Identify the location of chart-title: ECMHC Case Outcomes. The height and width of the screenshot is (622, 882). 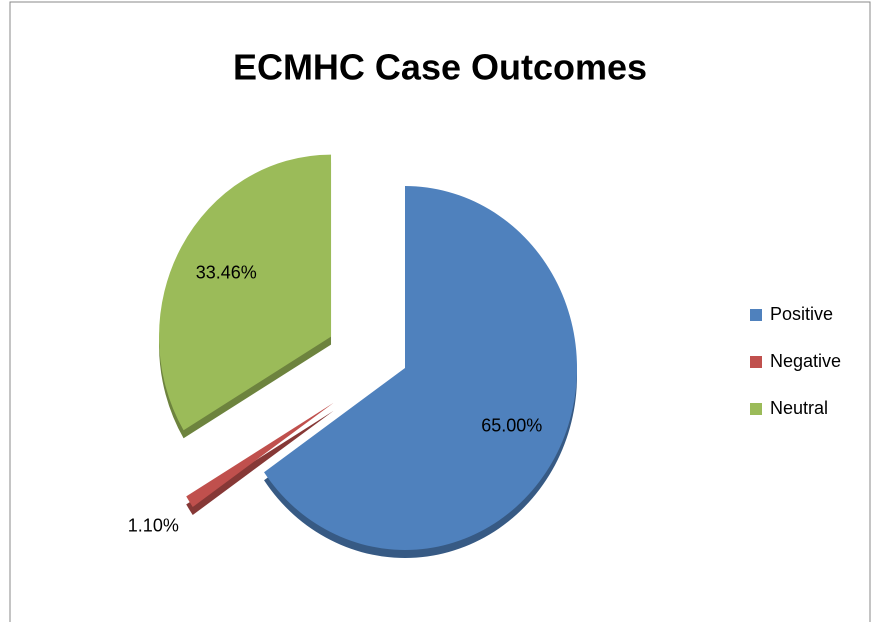
(440, 67).